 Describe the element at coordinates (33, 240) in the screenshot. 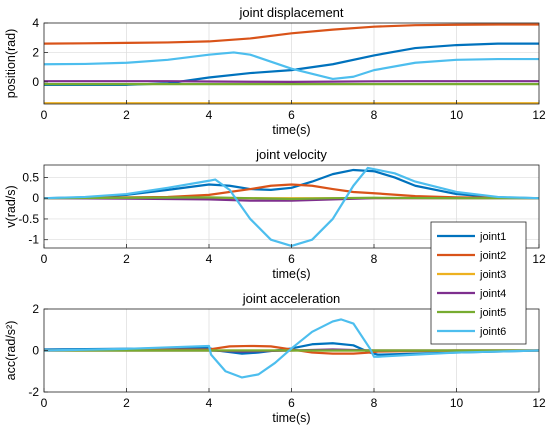

I see `y-tick-label: -1` at that location.